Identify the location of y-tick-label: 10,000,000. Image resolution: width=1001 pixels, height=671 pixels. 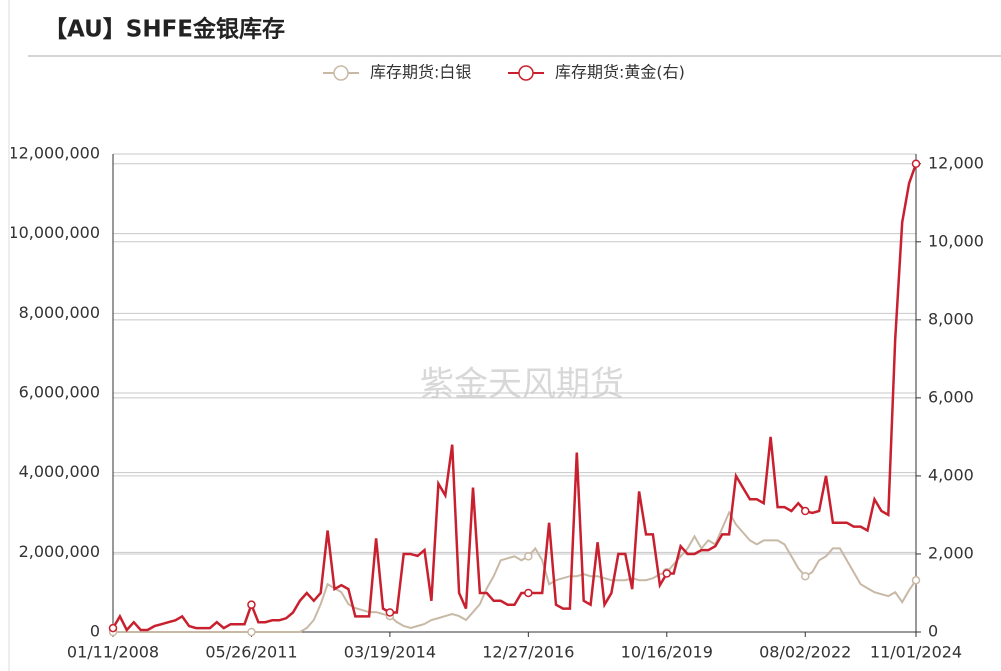
(54, 232).